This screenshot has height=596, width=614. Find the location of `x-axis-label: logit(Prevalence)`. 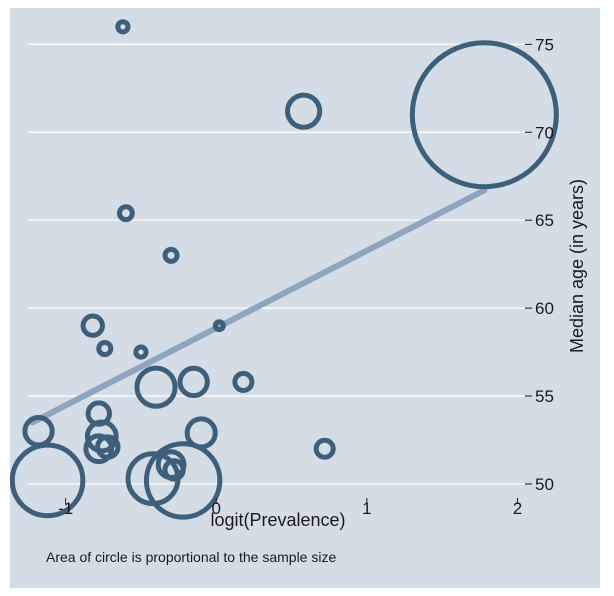

x-axis-label: logit(Prevalence) is located at coordinates (277, 520).